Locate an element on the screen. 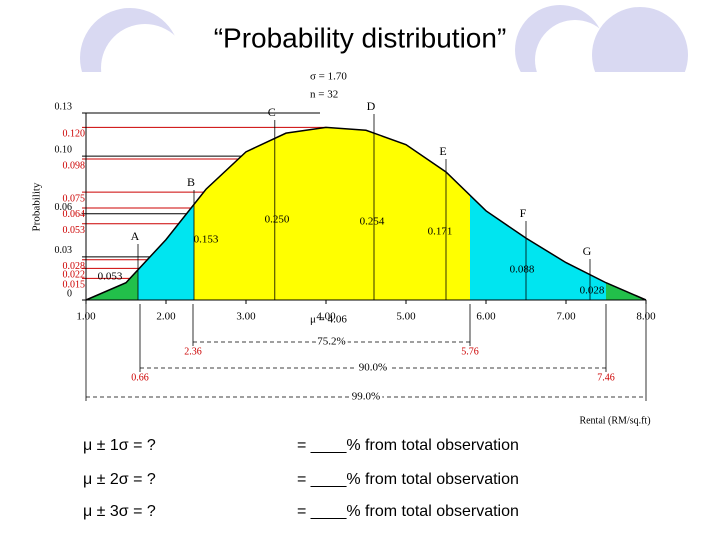  range-label: 99.0% is located at coordinates (366, 397).